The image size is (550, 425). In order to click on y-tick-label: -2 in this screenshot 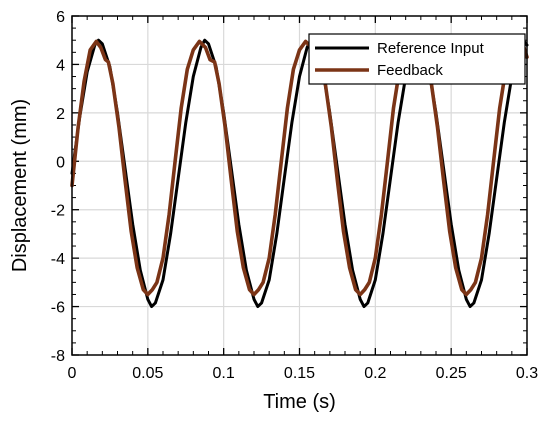, I will do `click(58, 211)`.